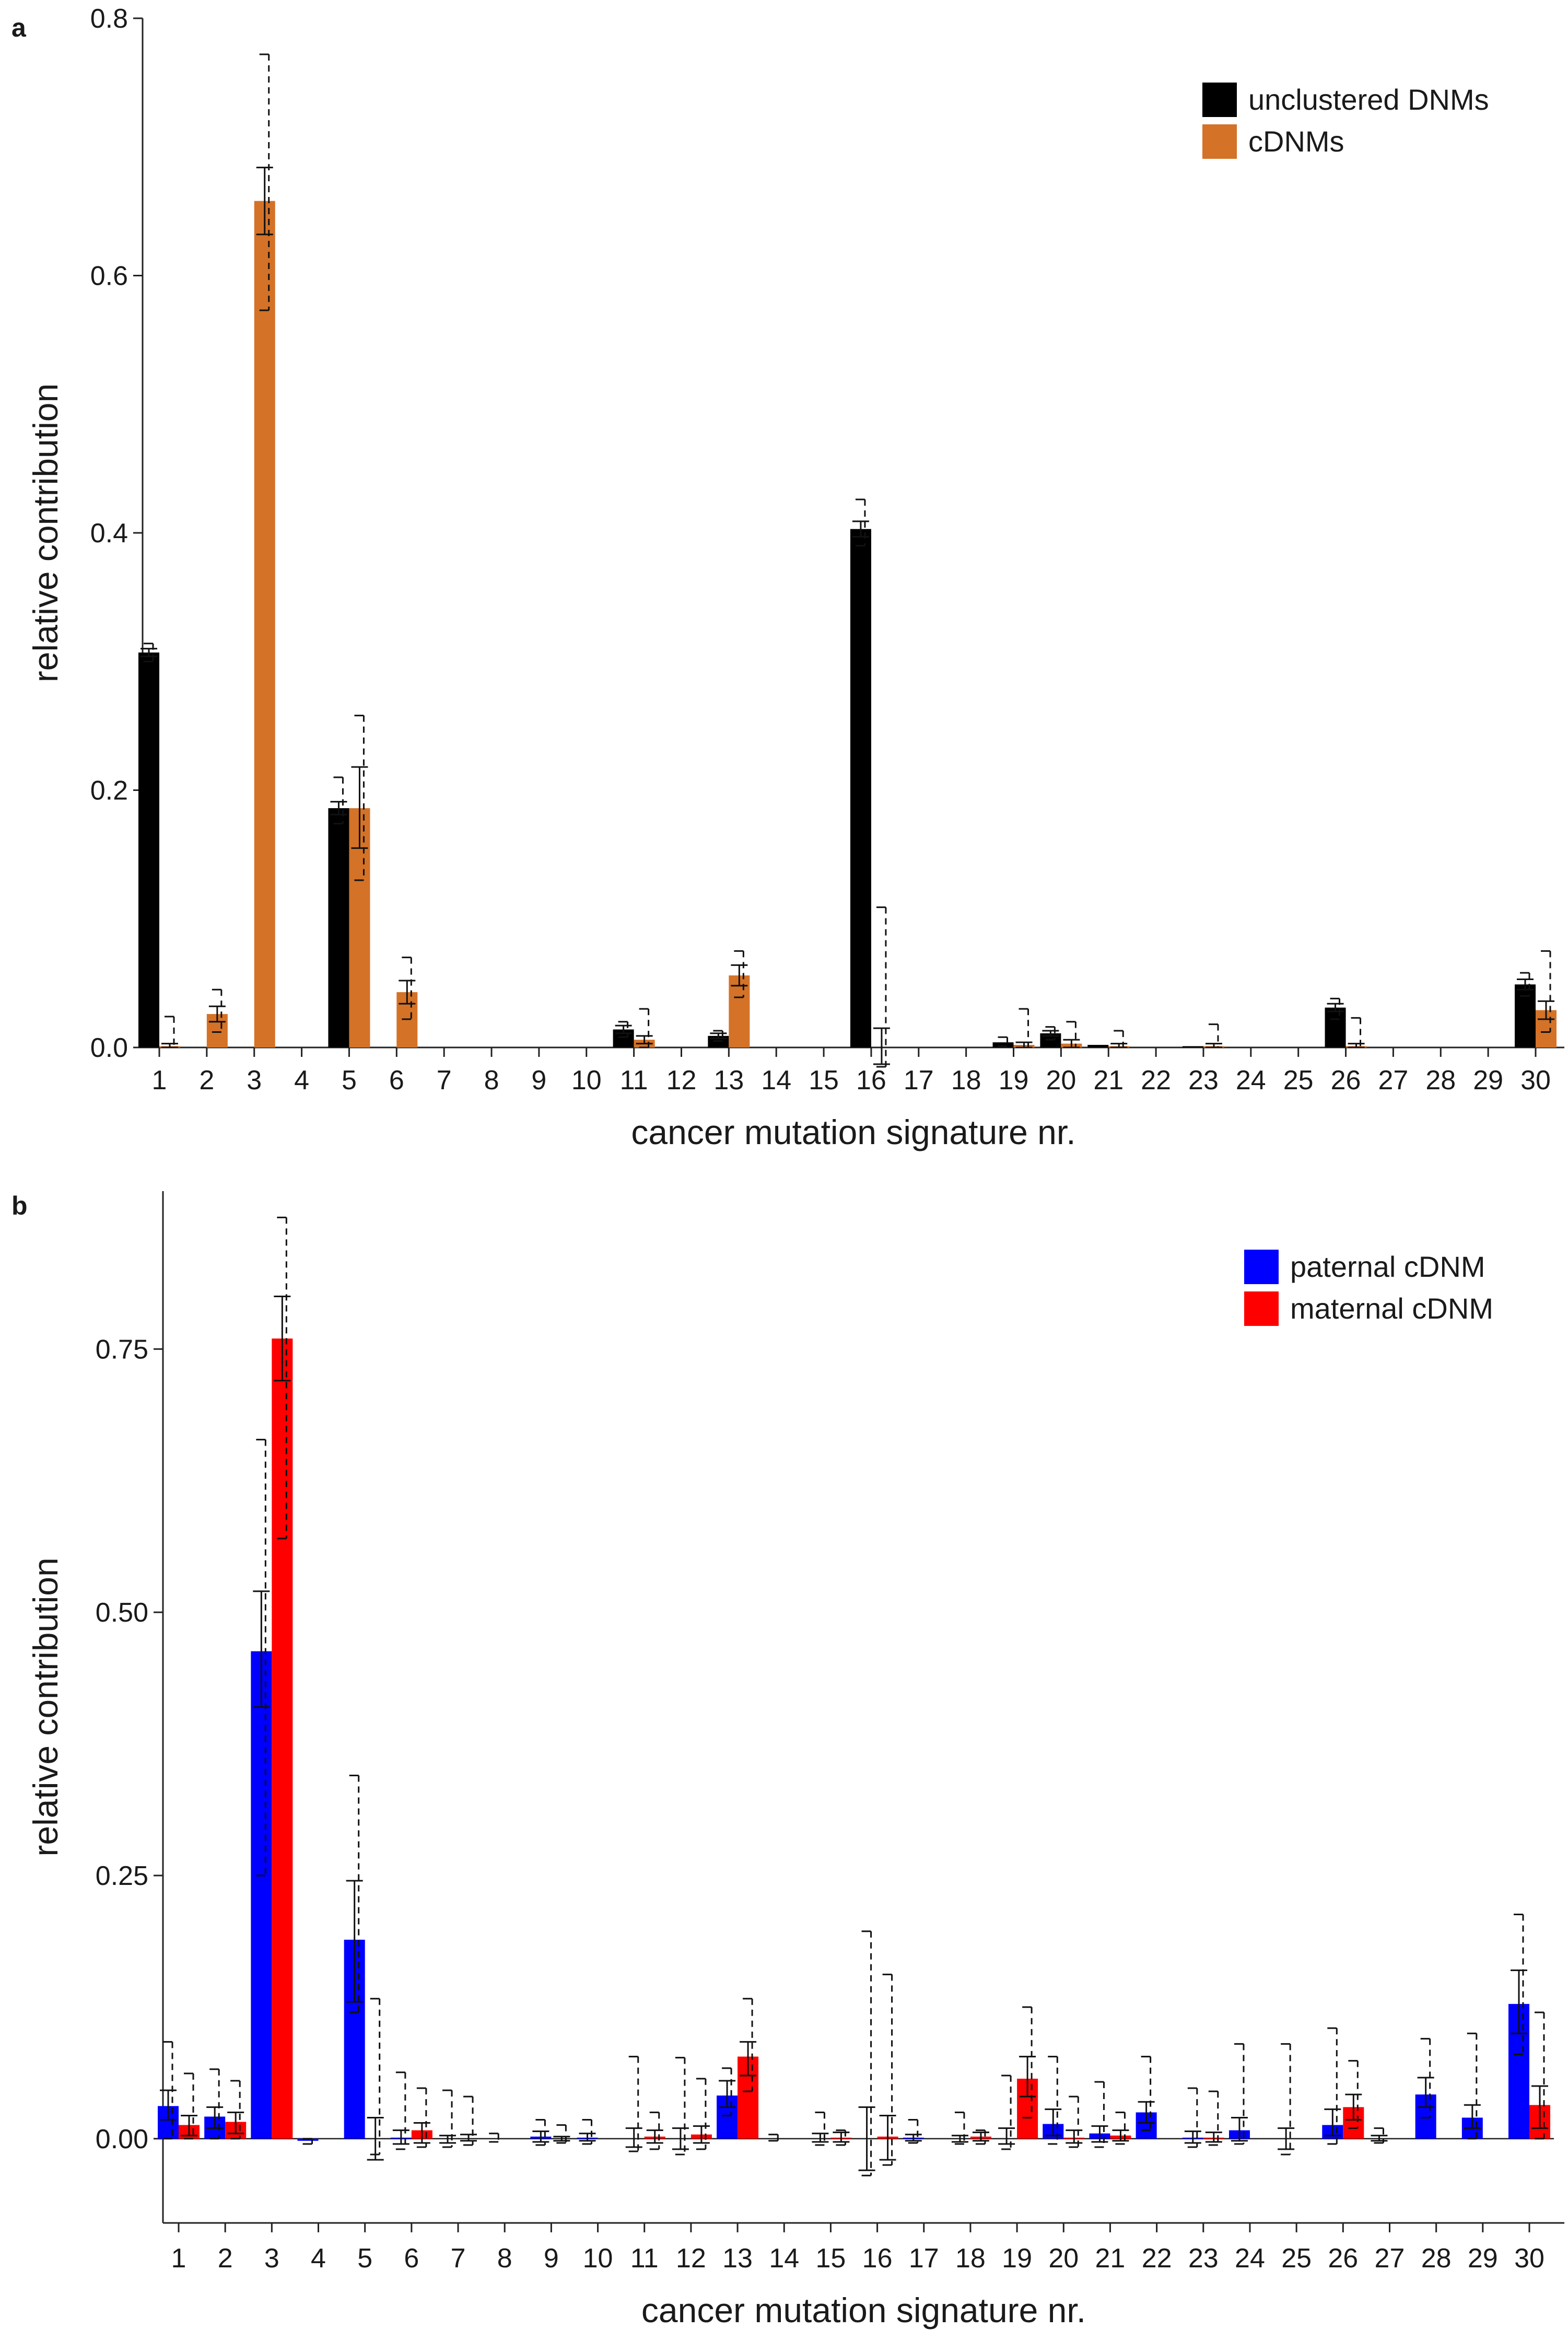 This screenshot has width=1568, height=2341. What do you see at coordinates (122, 1876) in the screenshot?
I see `y-tick-label: 0.25` at bounding box center [122, 1876].